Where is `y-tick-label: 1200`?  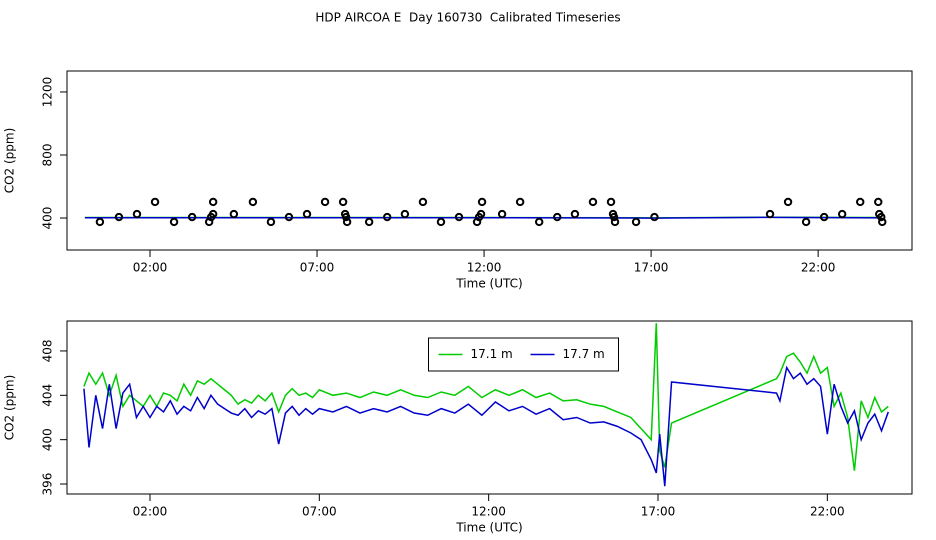 y-tick-label: 1200 is located at coordinates (48, 92).